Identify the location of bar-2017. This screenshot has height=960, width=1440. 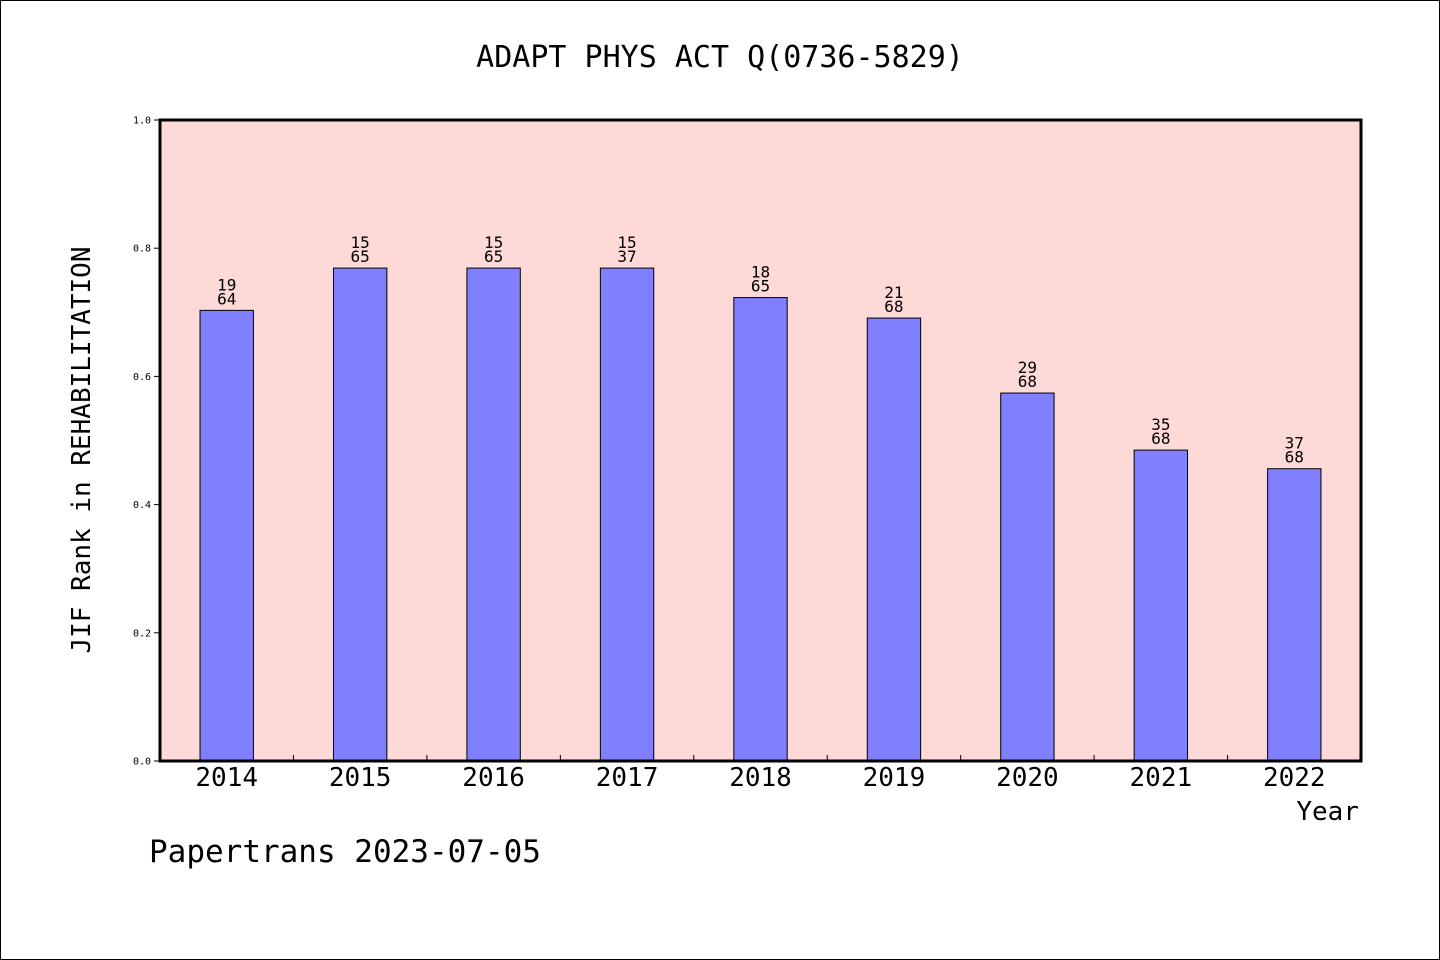
(627, 514).